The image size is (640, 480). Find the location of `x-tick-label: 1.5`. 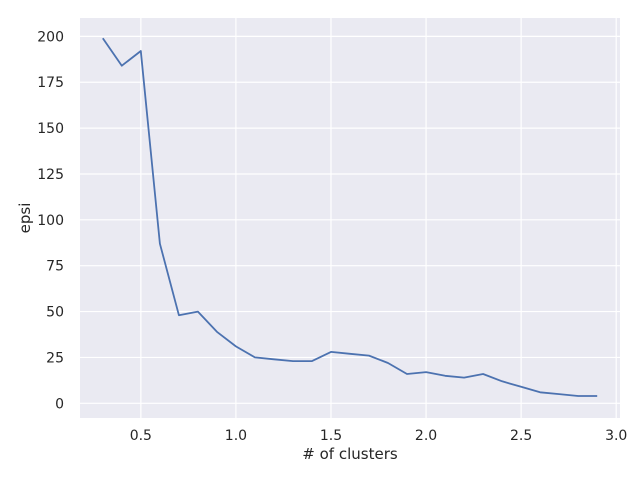

x-tick-label: 1.5 is located at coordinates (331, 436).